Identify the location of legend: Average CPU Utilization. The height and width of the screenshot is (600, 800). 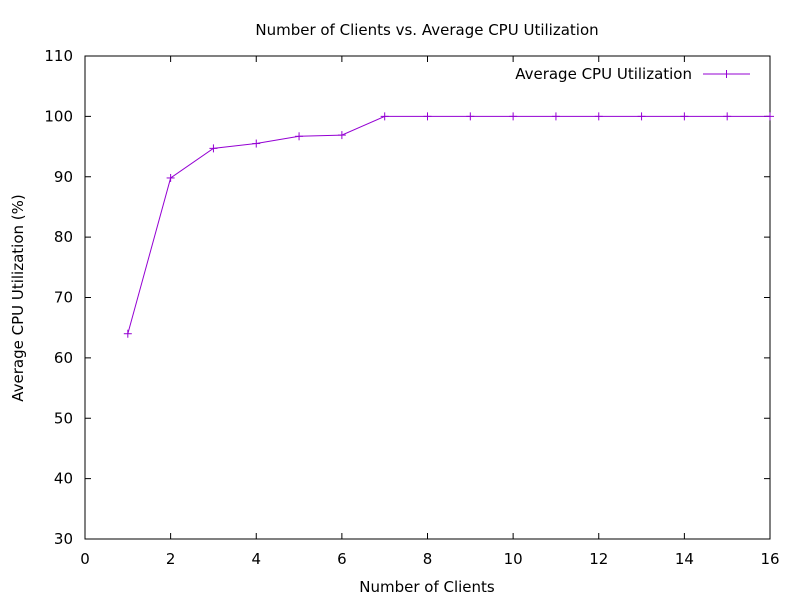
(632, 74).